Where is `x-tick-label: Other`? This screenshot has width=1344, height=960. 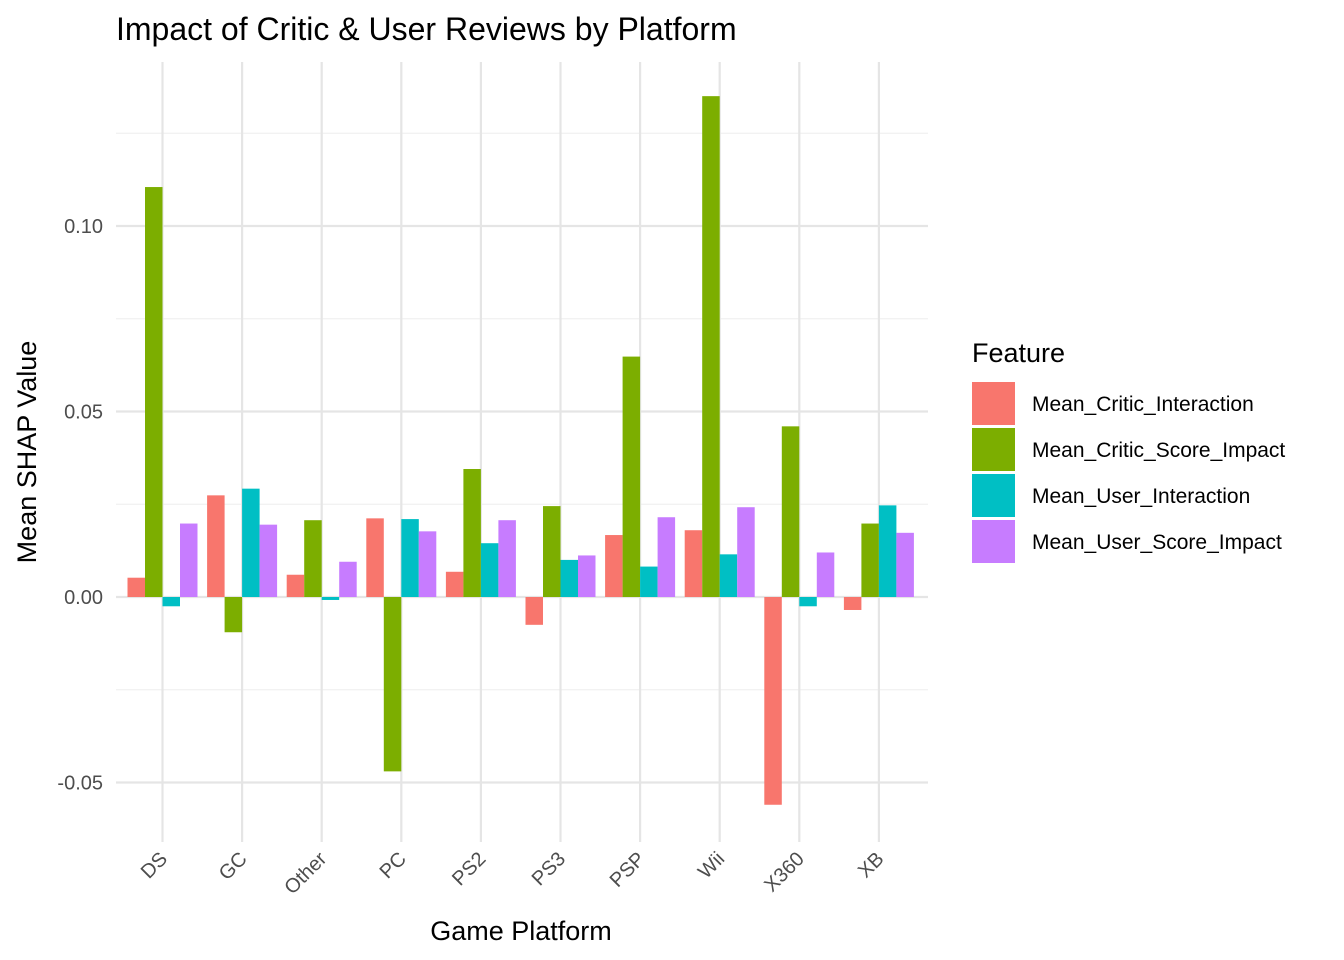
x-tick-label: Other is located at coordinates (305, 873).